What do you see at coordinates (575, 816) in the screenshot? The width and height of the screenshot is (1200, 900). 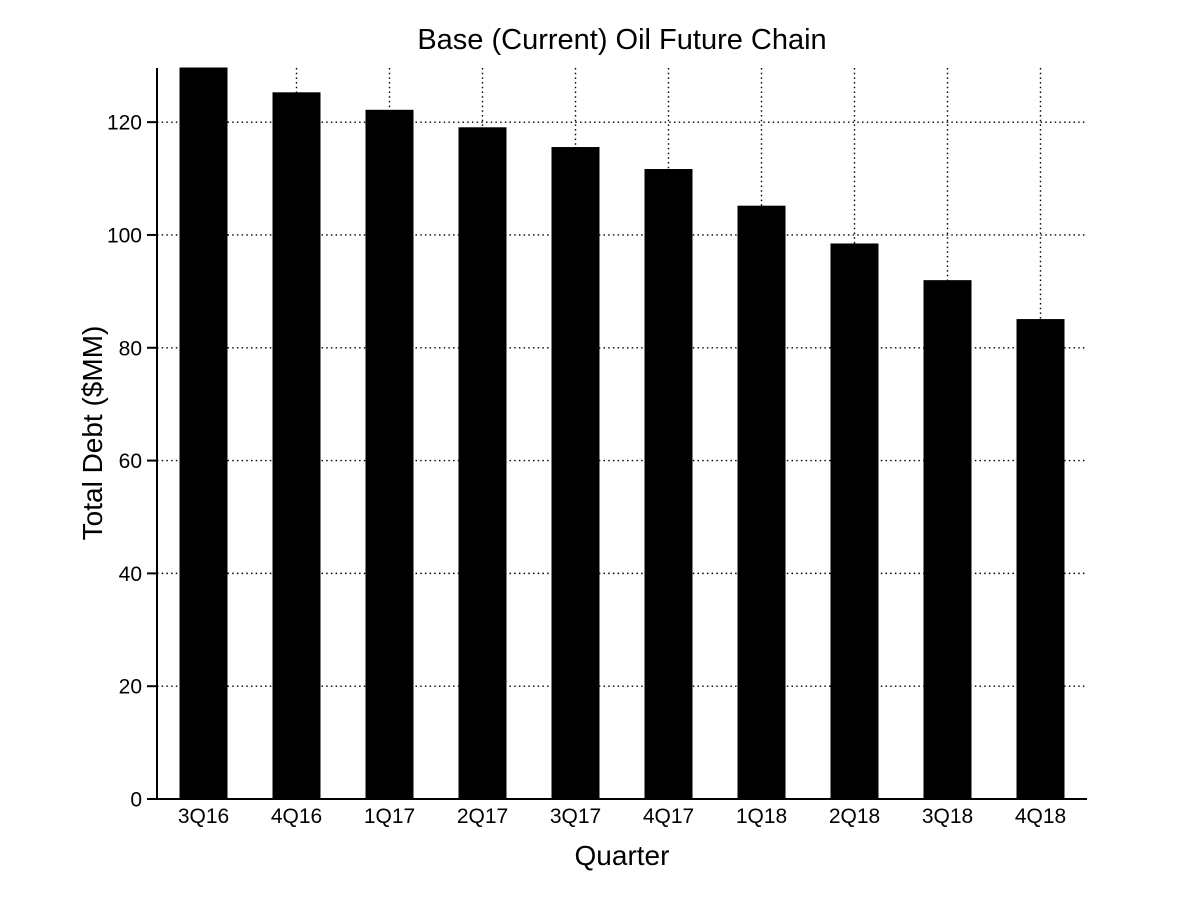 I see `x-tick-label: 3Q17` at bounding box center [575, 816].